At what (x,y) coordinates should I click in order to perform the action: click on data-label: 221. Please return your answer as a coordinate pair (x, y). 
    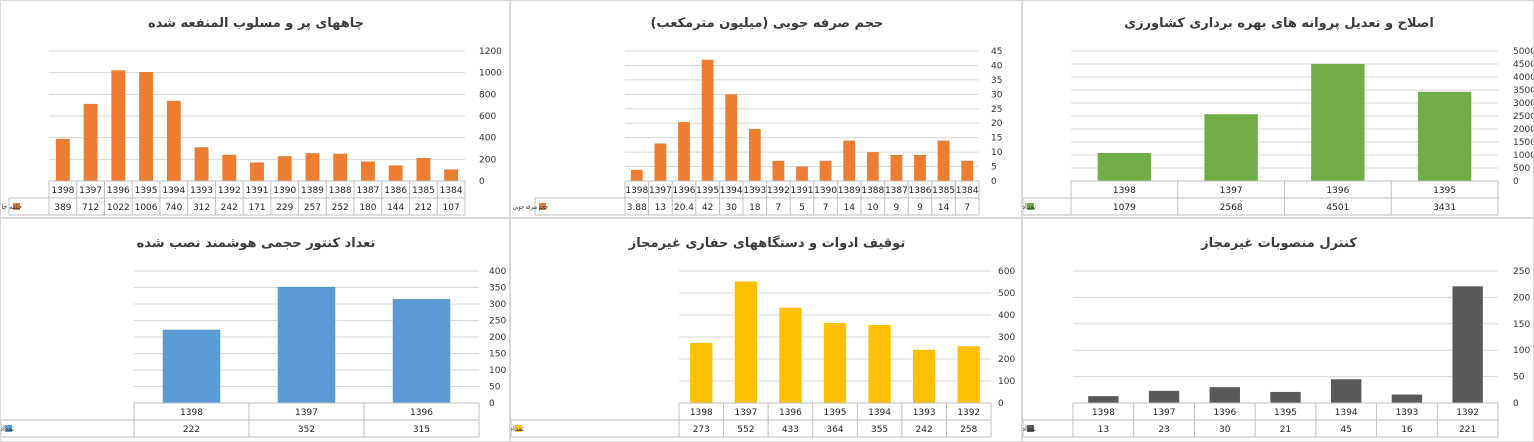
    Looking at the image, I should click on (1467, 430).